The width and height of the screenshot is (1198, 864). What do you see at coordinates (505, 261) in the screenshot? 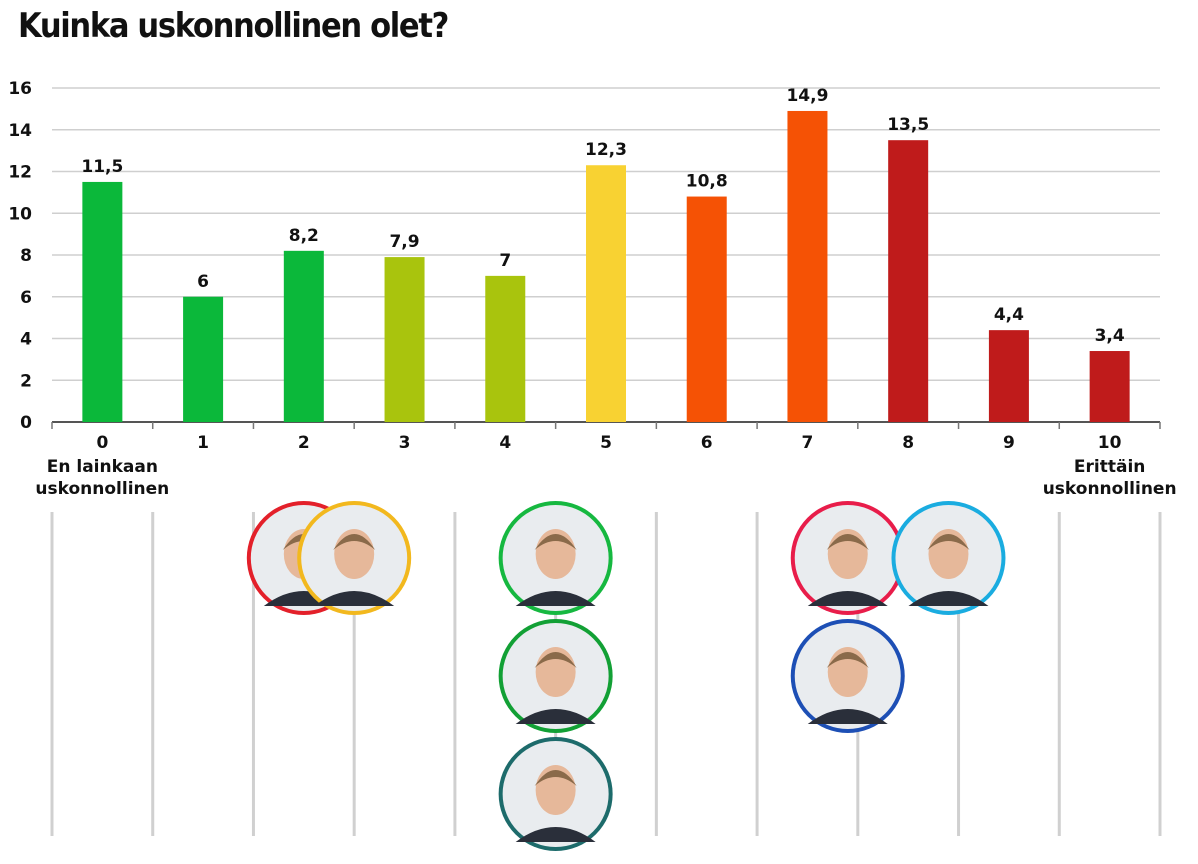
I see `value-label: 7` at bounding box center [505, 261].